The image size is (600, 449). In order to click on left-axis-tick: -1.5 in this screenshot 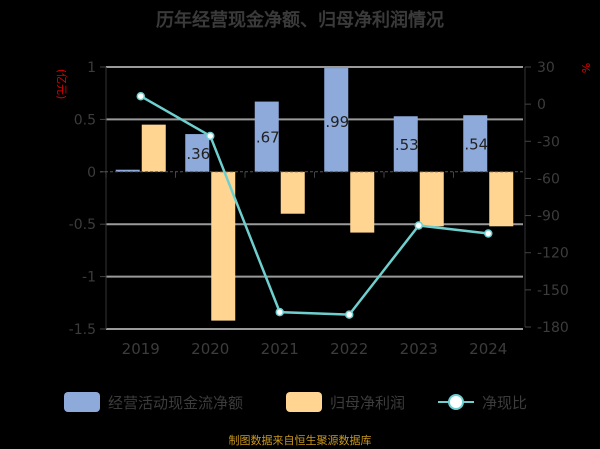, I will do `click(82, 330)`.